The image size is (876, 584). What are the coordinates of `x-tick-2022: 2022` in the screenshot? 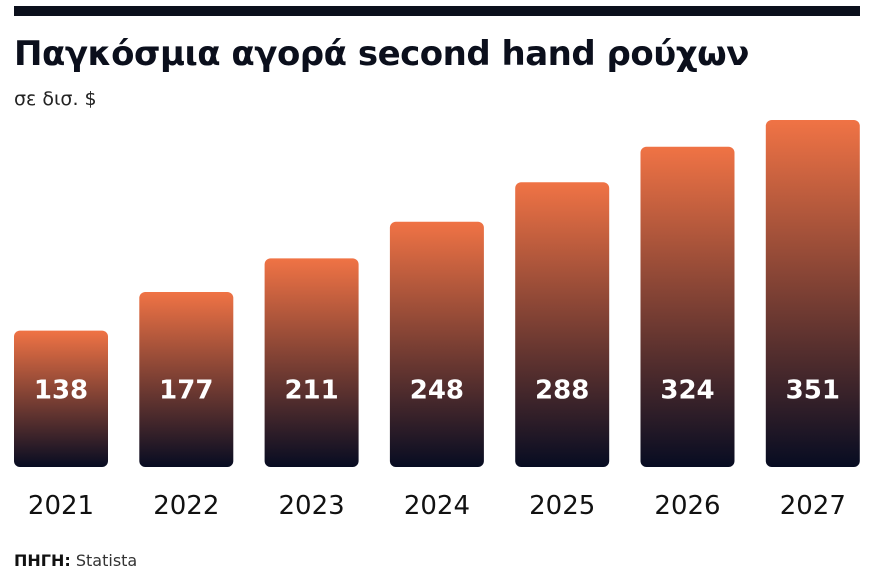 It's located at (186, 506).